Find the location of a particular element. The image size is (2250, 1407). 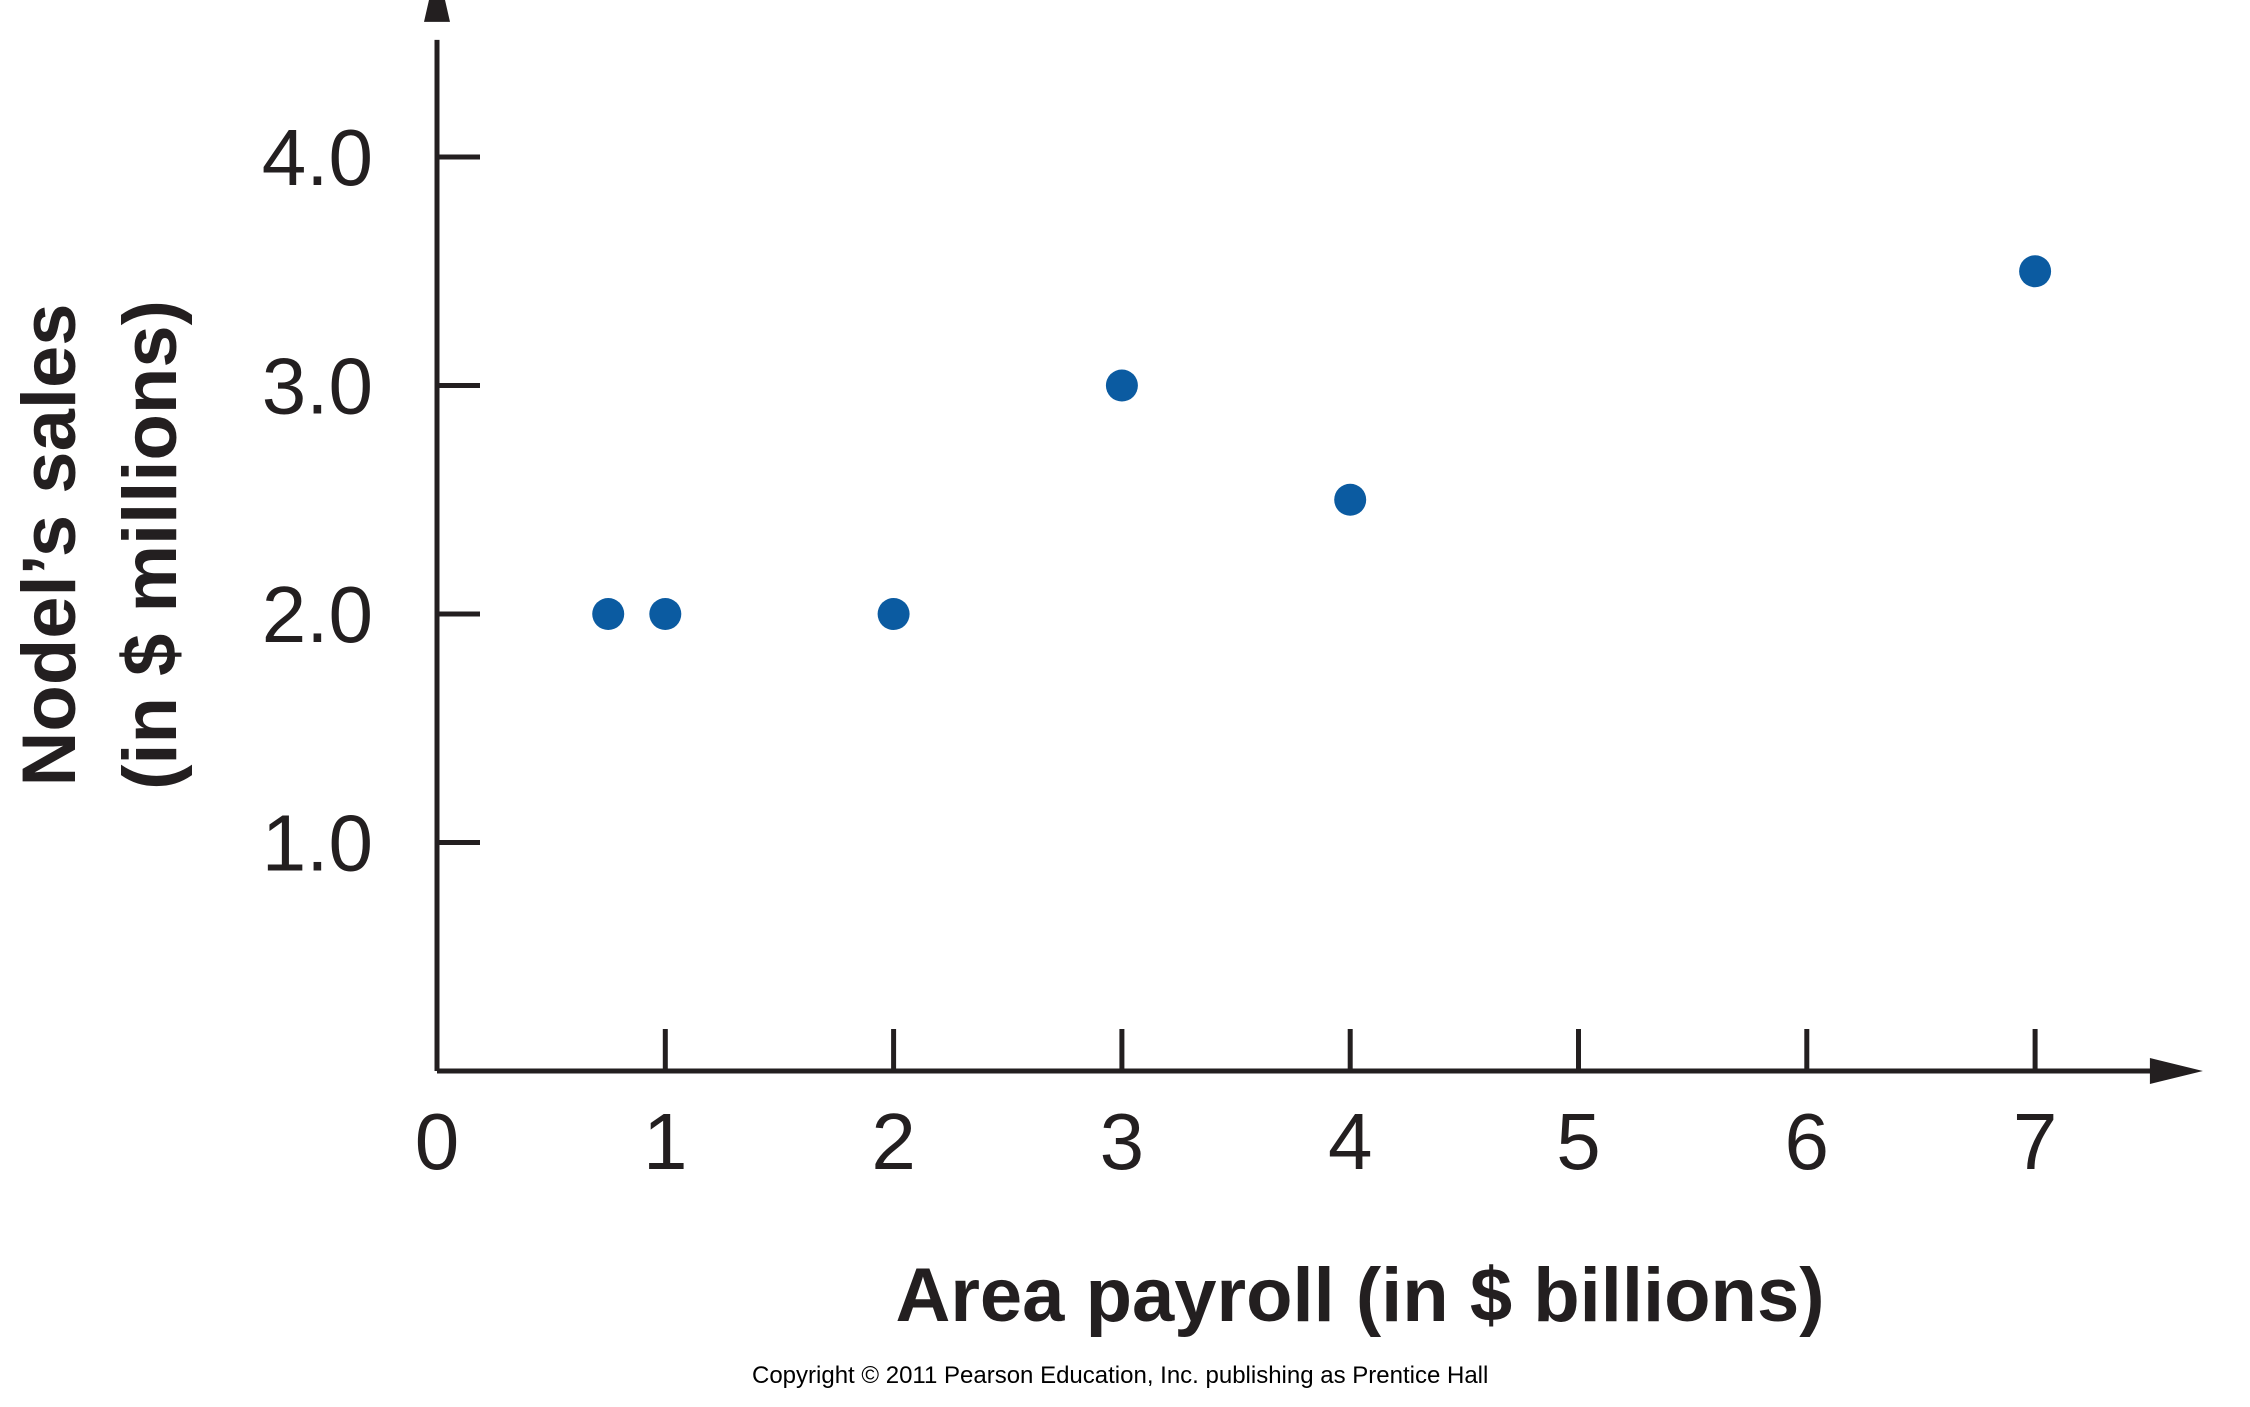

x-tick-label: 5 is located at coordinates (1578, 1141).